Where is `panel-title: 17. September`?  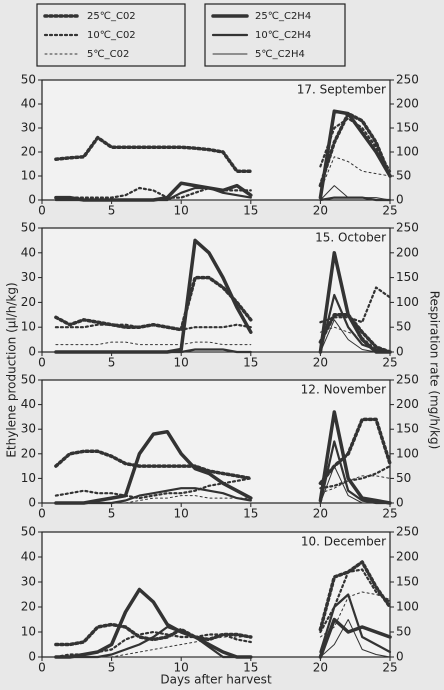 panel-title: 17. September is located at coordinates (341, 90).